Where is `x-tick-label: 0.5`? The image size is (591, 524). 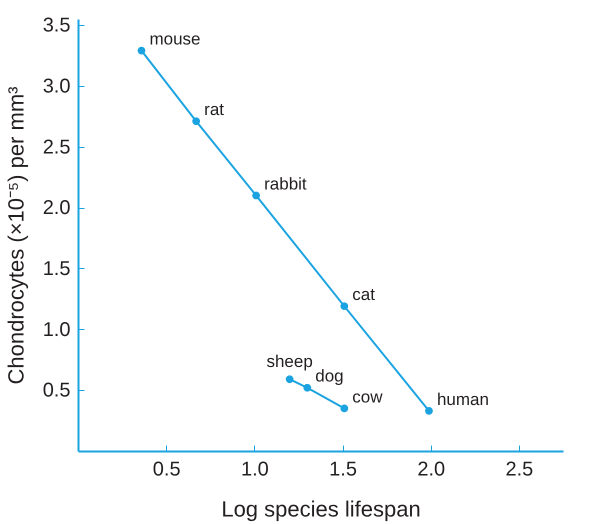
x-tick-label: 0.5 is located at coordinates (166, 469).